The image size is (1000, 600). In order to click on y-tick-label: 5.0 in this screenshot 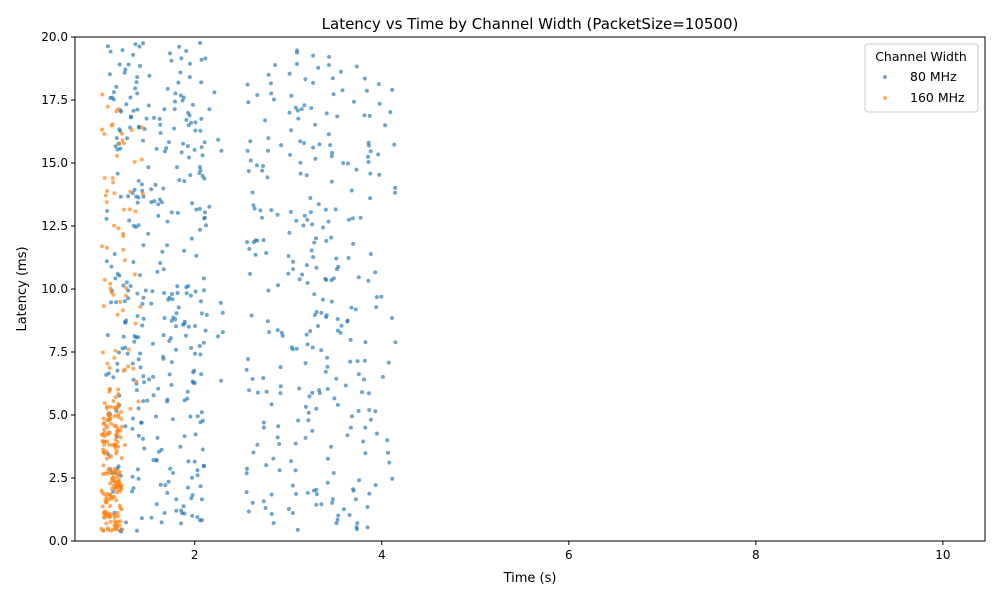, I will do `click(58, 415)`.